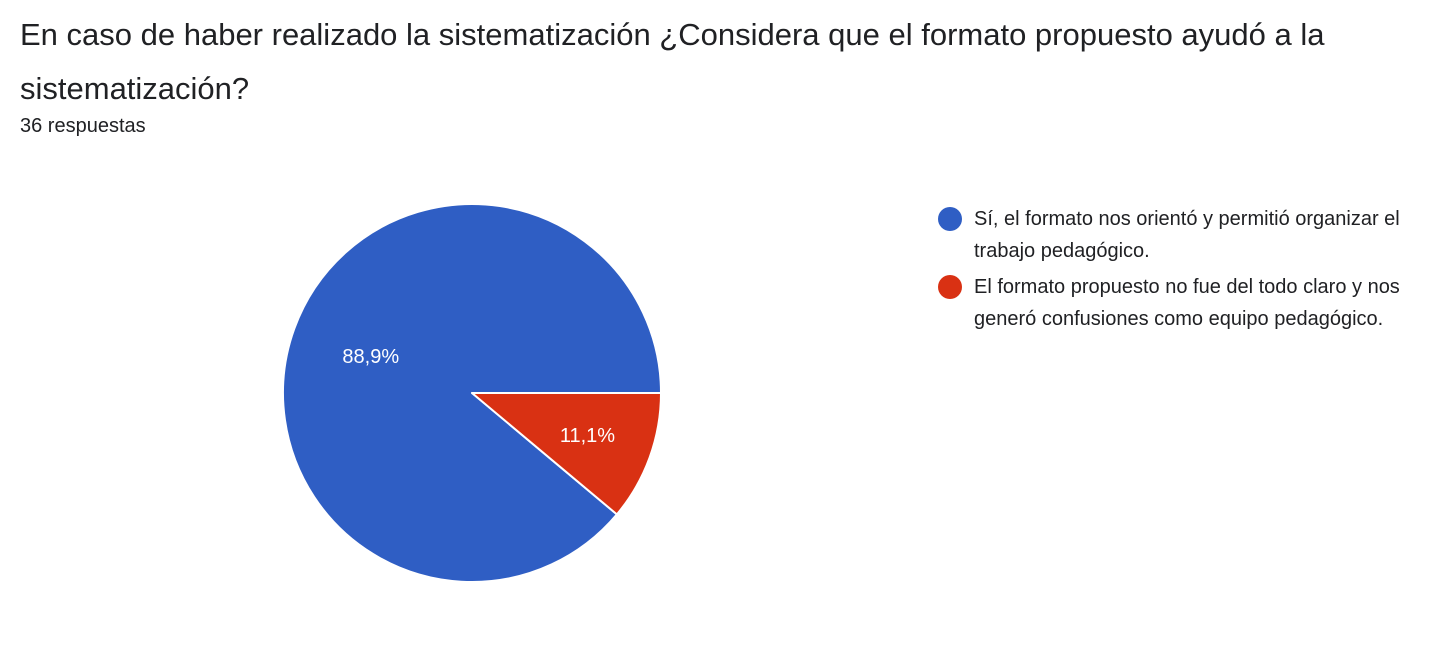 The image size is (1445, 658). Describe the element at coordinates (950, 219) in the screenshot. I see `legend-swatch-yes` at that location.